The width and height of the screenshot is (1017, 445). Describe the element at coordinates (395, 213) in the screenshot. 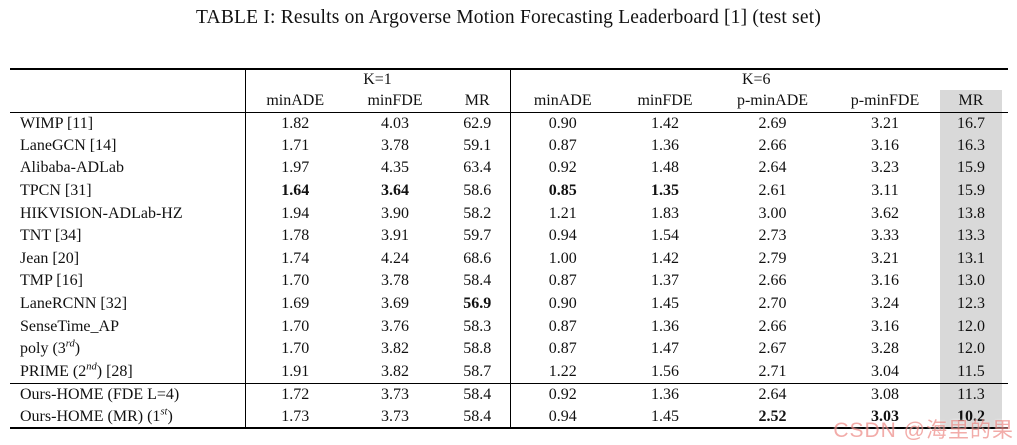

I see `value-cell: 3.90` at that location.